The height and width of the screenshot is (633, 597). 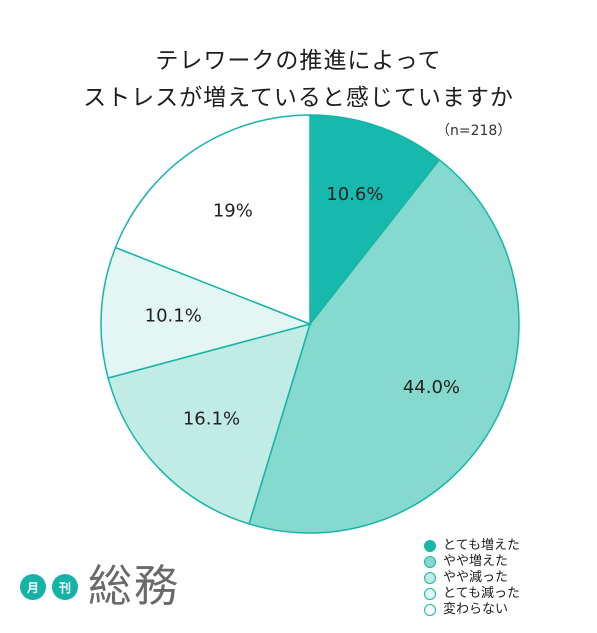 I want to click on legend-item-0: とても増えた, so click(x=472, y=546).